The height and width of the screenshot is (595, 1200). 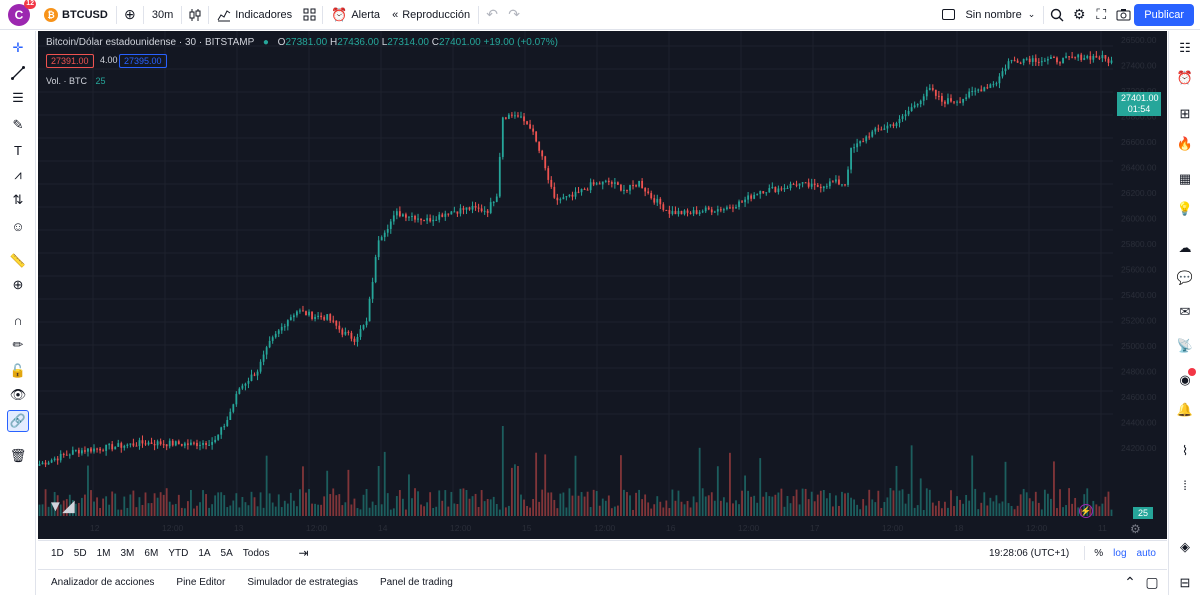 What do you see at coordinates (309, 15) in the screenshot?
I see `layout-grid-icon` at bounding box center [309, 15].